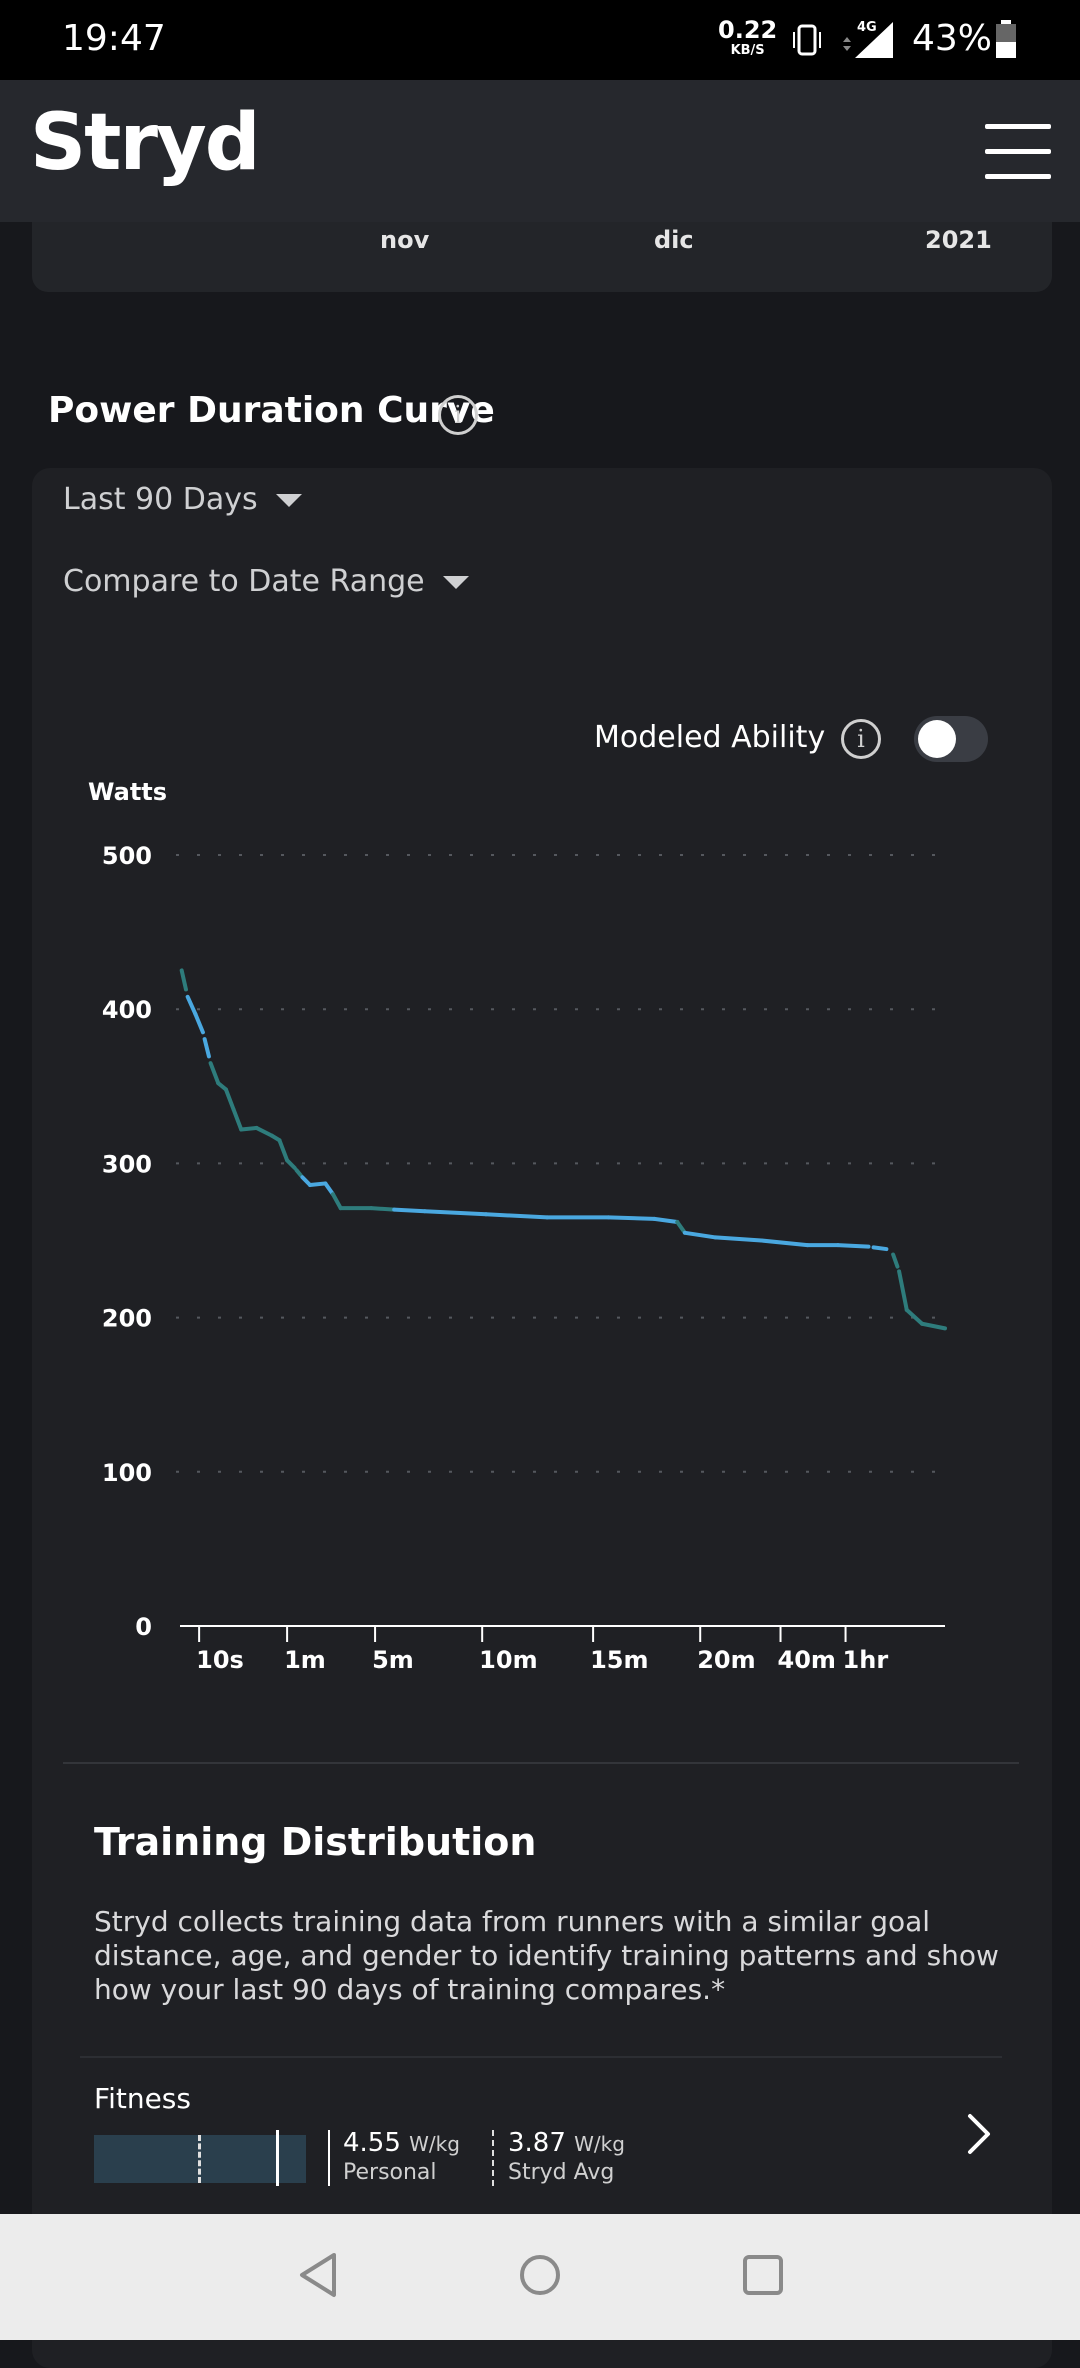 The image size is (1080, 2368). What do you see at coordinates (434, 2144) in the screenshot?
I see `personal-value-unit: W/kg` at bounding box center [434, 2144].